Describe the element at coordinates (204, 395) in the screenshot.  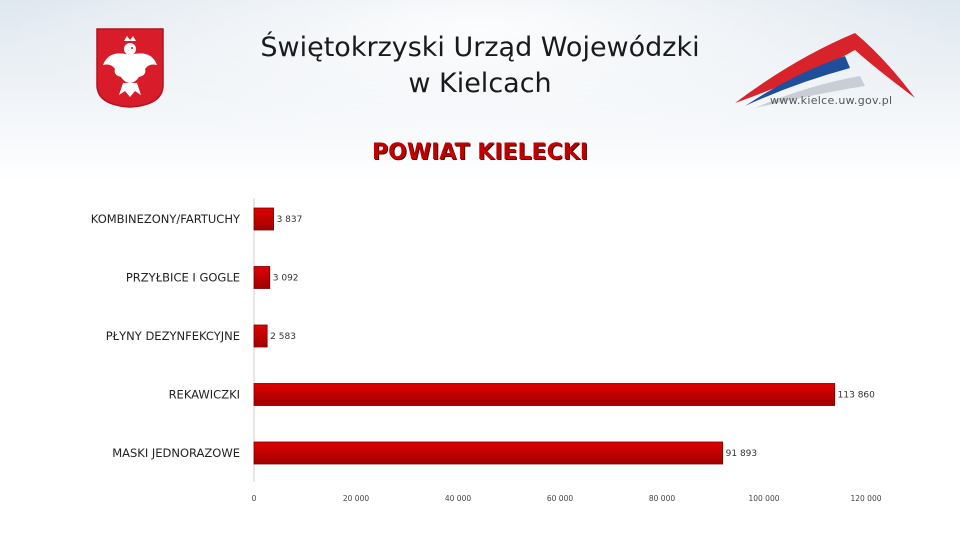
I see `category-label: REKAWICZKI` at that location.